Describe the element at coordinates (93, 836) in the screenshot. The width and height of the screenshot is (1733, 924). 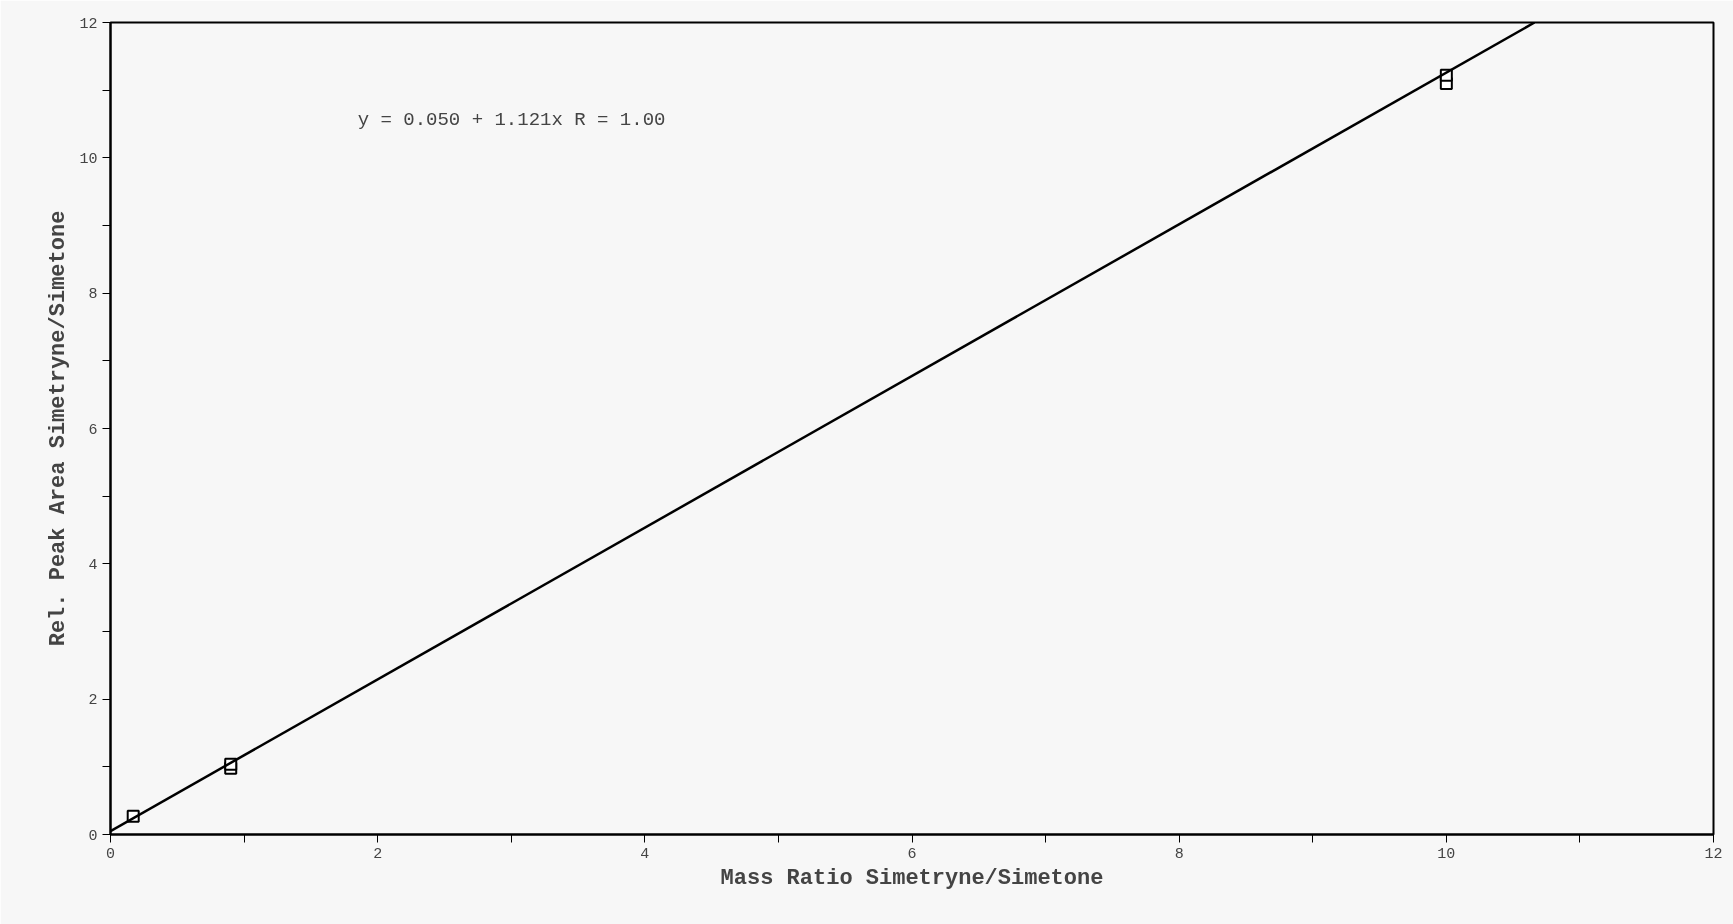
I see `y-tick-label: 0` at that location.